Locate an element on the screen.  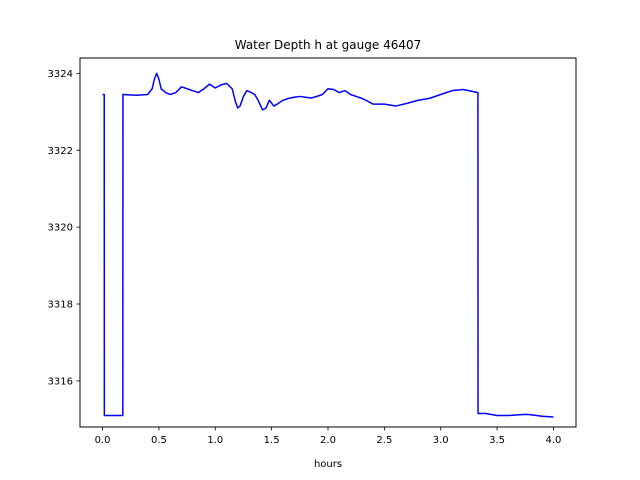
y-tick-label: 3320 is located at coordinates (60, 228).